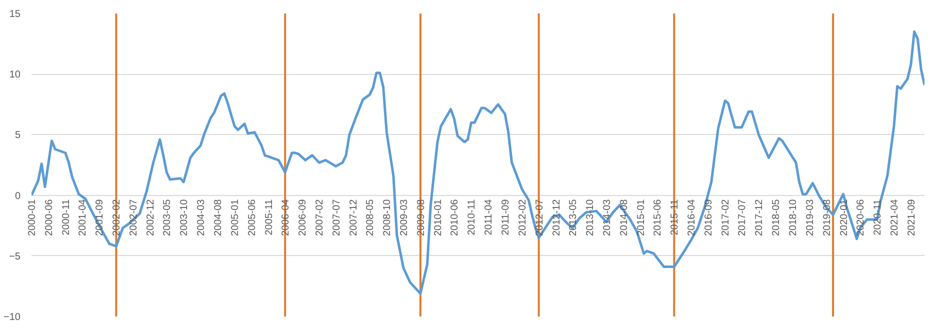  I want to click on x-tick-label: 2006-09, so click(303, 217).